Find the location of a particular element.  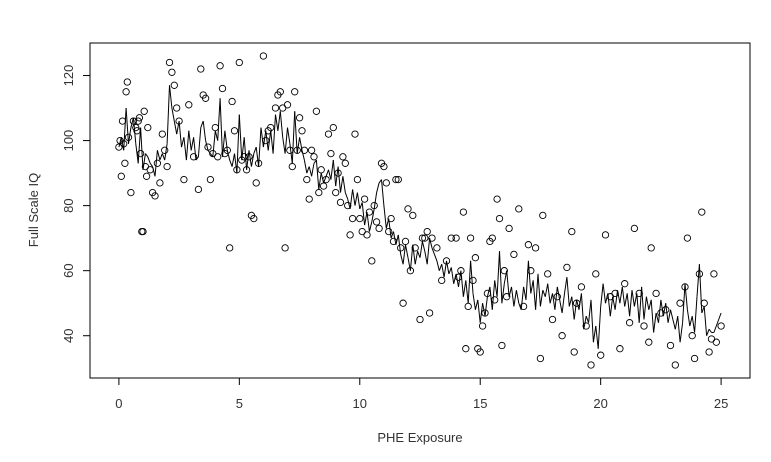

y-axis-title: Full Scale IQ is located at coordinates (33, 210).